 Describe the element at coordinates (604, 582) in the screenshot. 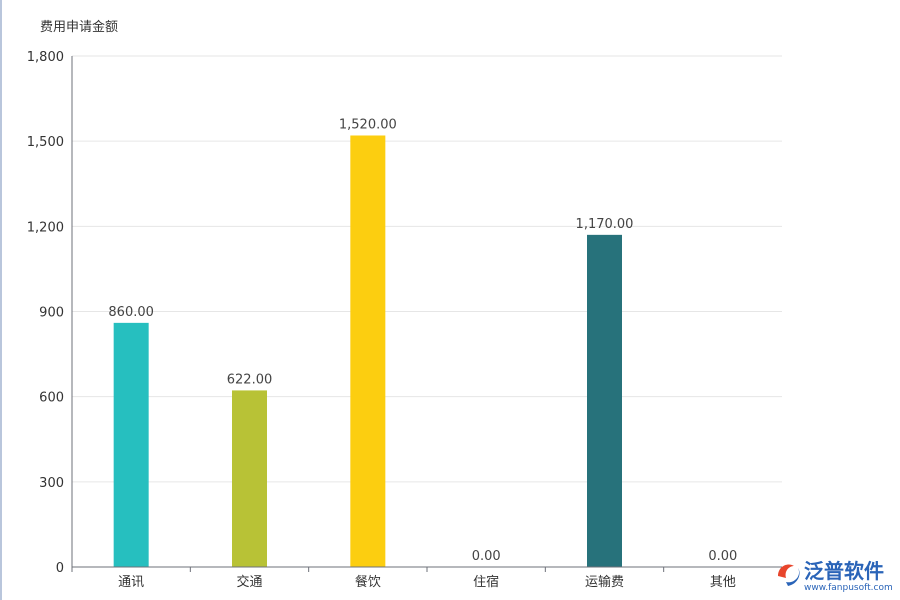

I see `x-tick-label: 运输费` at that location.